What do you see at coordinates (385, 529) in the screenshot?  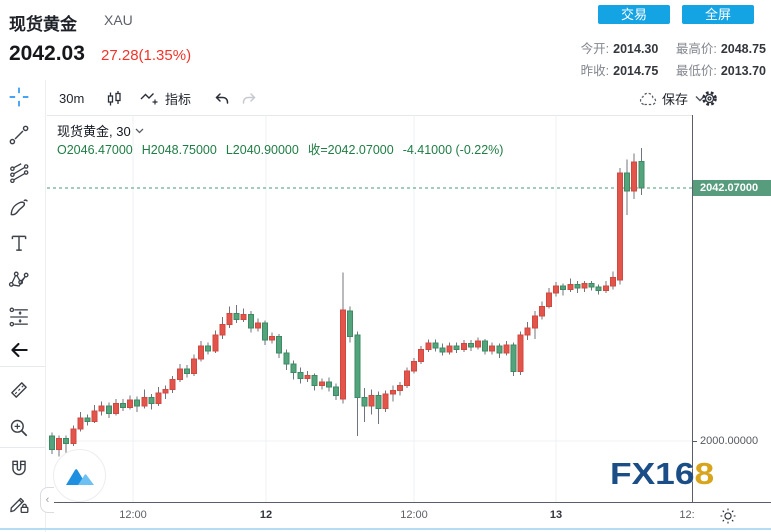 I see `widget-bottom-border` at bounding box center [385, 529].